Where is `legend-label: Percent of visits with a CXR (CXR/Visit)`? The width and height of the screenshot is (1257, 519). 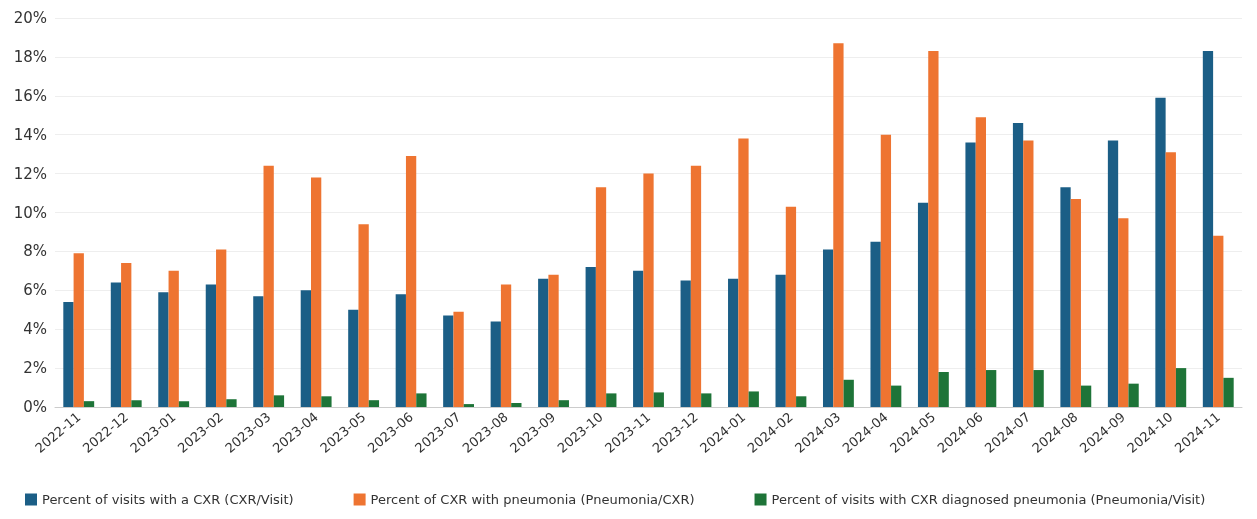 legend-label: Percent of visits with a CXR (CXR/Visit) is located at coordinates (168, 499).